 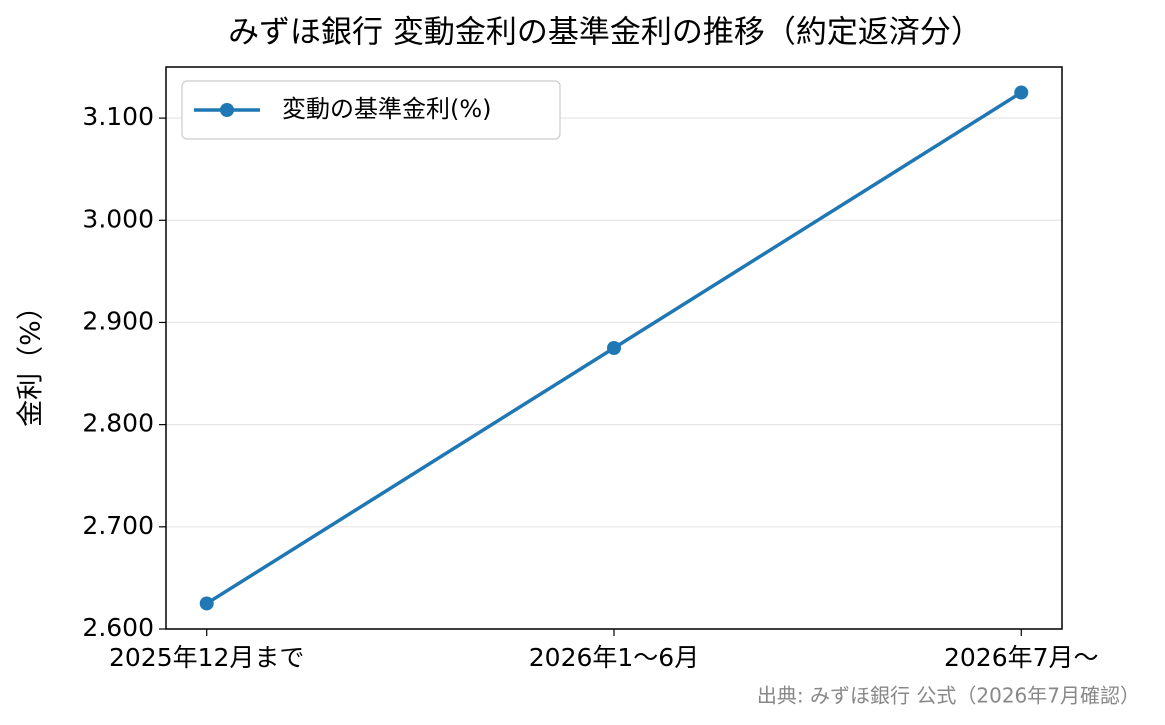 What do you see at coordinates (948, 696) in the screenshot?
I see `source-note: 出典: みずほ銀行 公式（2026年7月確認）` at bounding box center [948, 696].